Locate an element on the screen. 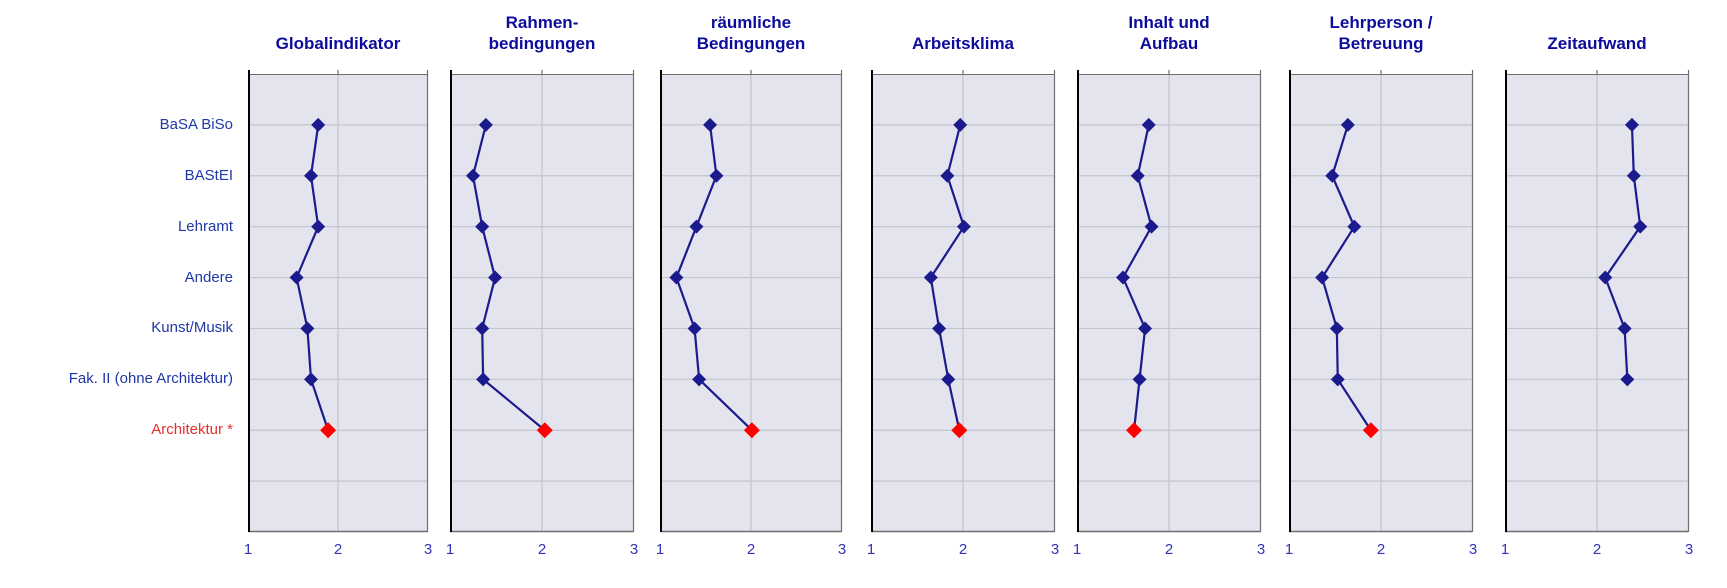  category-label: BaSA BiSo is located at coordinates (196, 124).